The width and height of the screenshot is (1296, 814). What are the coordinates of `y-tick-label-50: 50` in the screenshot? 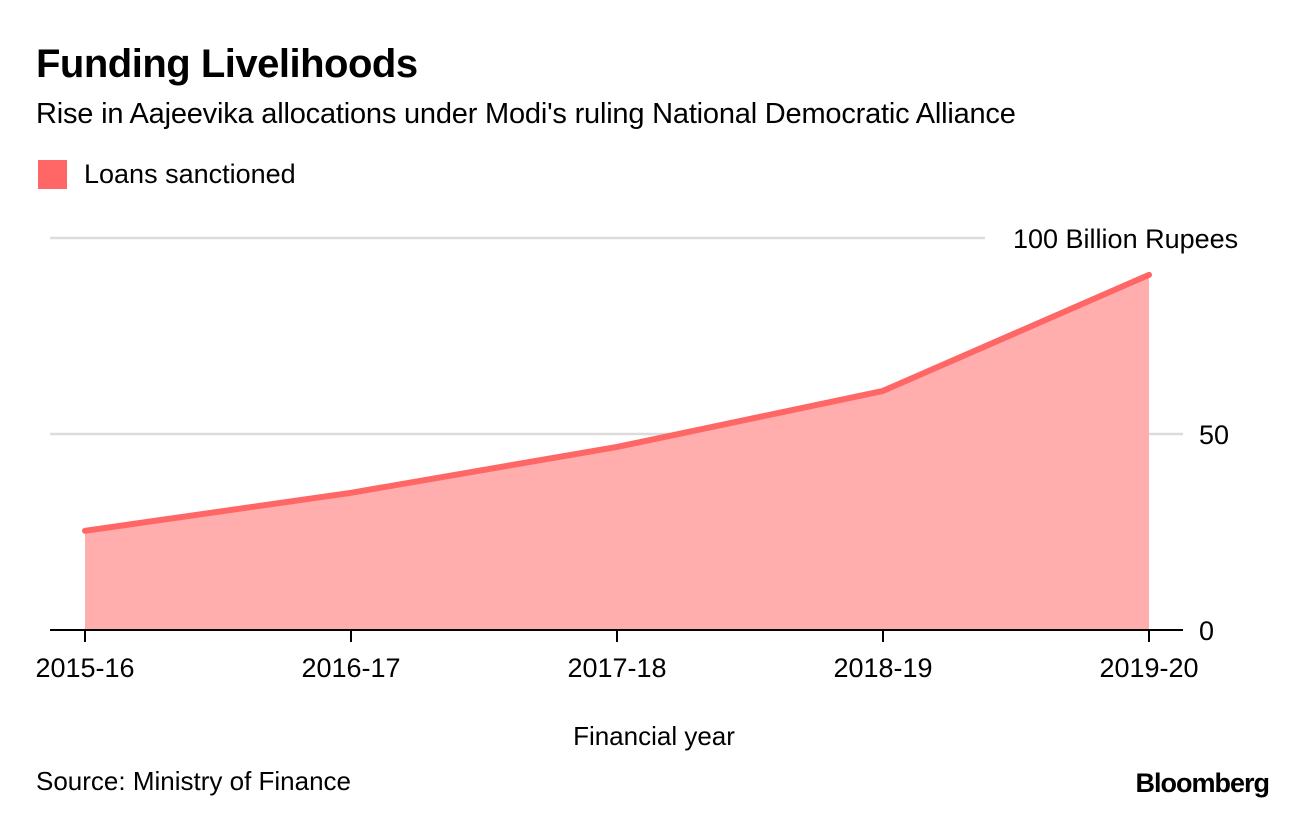 It's located at (1214, 435).